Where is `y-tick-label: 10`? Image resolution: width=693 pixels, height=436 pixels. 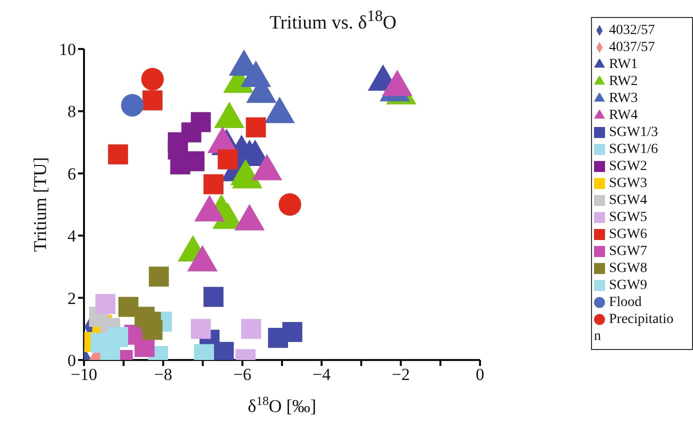
y-tick-label: 10 is located at coordinates (67, 50).